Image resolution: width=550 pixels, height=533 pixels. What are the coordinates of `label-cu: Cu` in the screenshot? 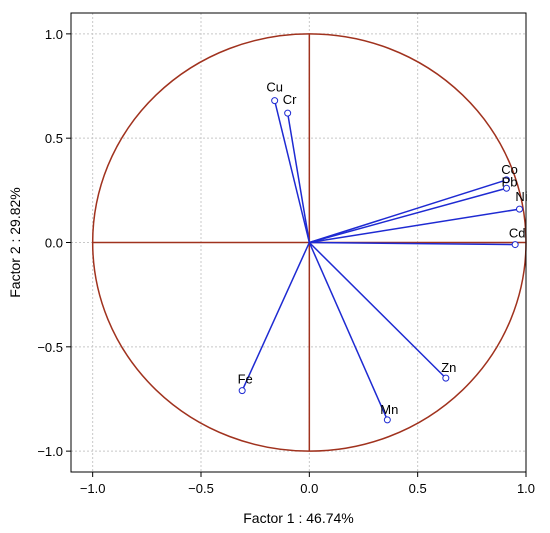 It's located at (274, 87).